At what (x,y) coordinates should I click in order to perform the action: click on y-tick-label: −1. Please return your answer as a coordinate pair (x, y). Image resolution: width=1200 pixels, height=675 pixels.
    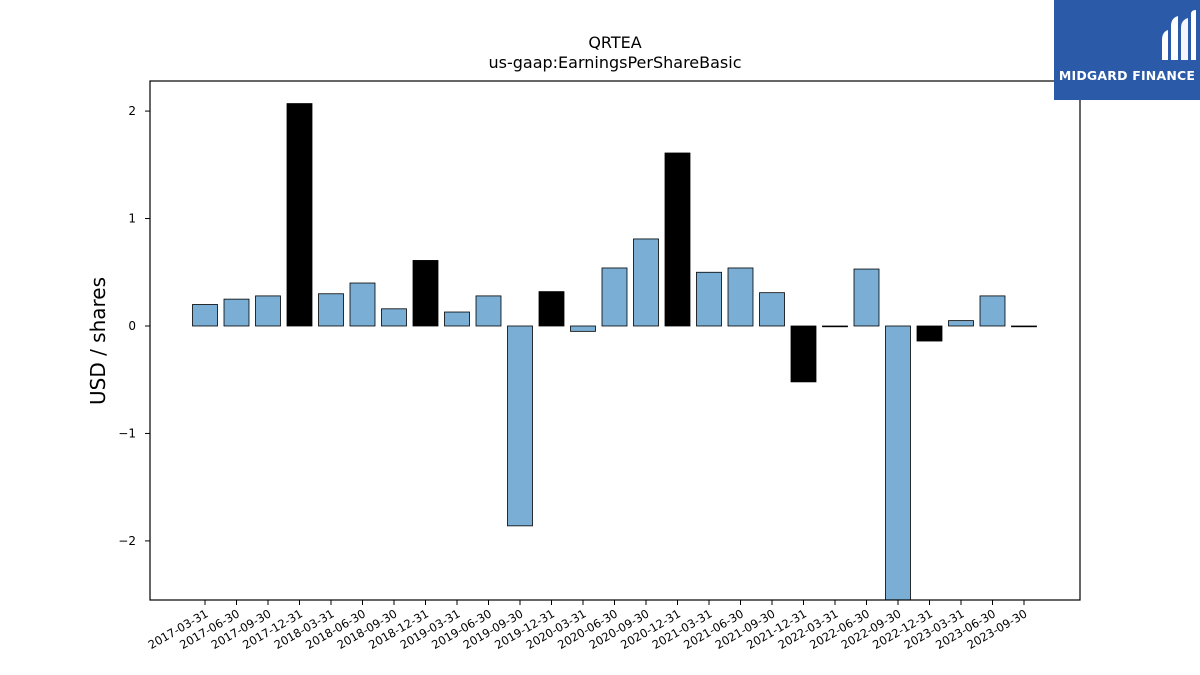
    Looking at the image, I should click on (127, 433).